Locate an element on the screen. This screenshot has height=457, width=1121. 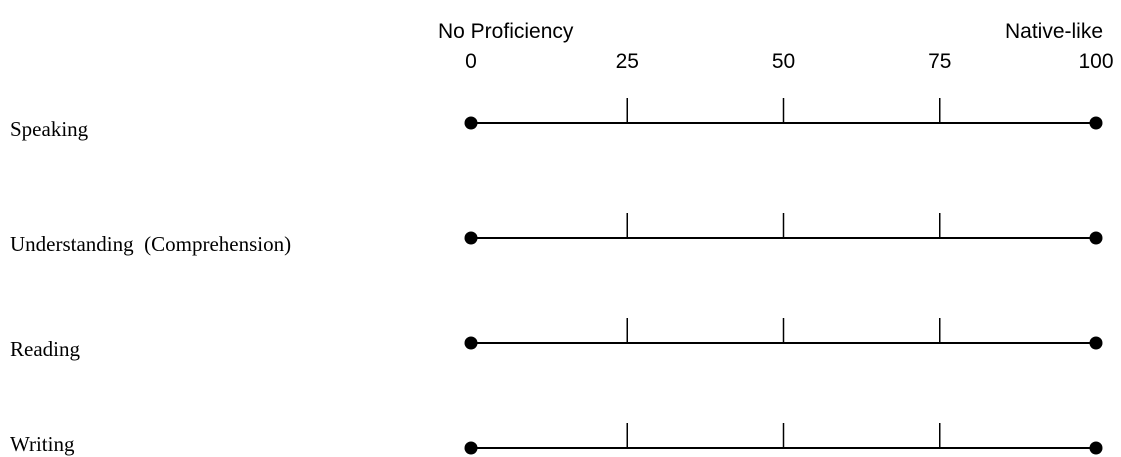
row-label: Reading is located at coordinates (45, 349).